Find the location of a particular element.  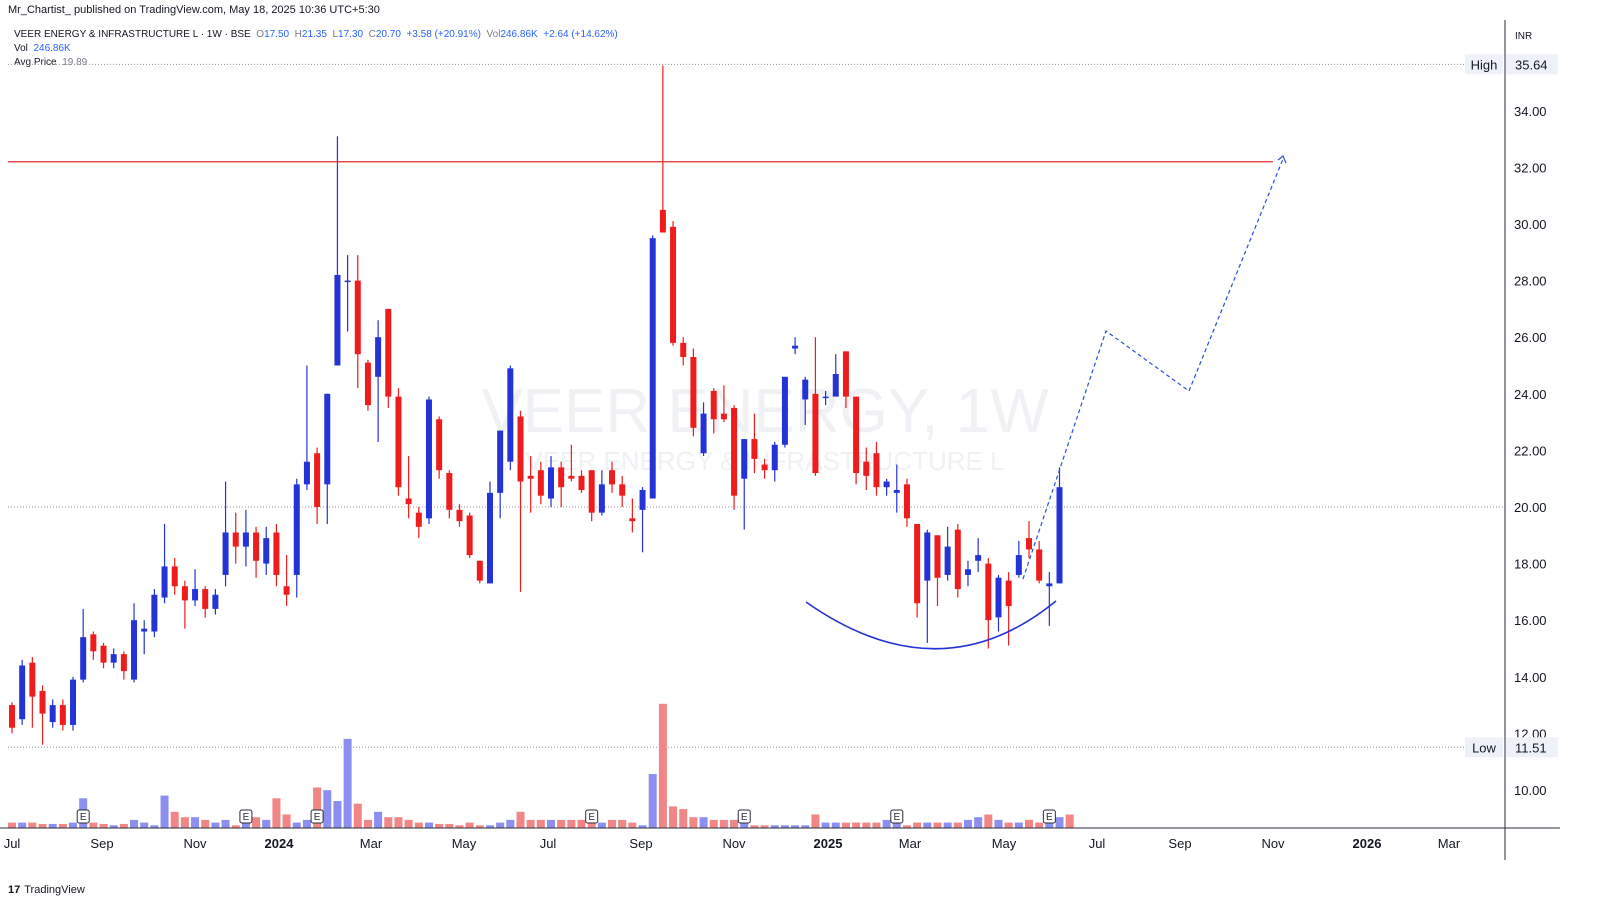

tradingview-logo-icon: 17 is located at coordinates (14, 890).